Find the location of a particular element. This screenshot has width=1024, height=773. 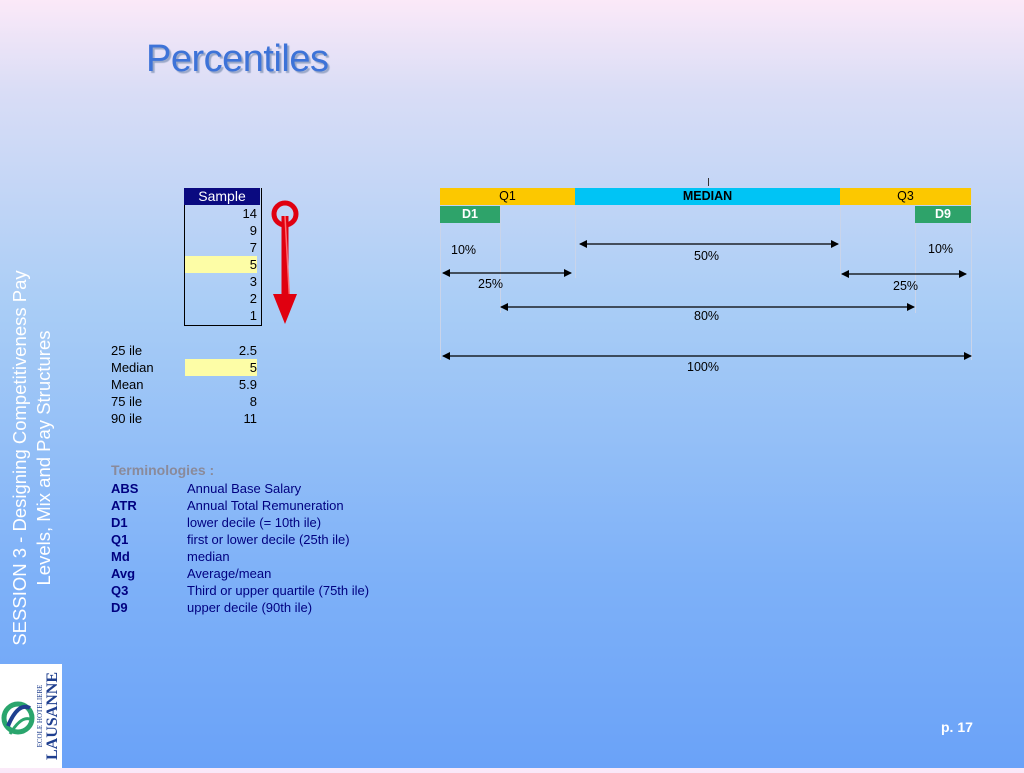

stat-label: 25 ile is located at coordinates (127, 350).